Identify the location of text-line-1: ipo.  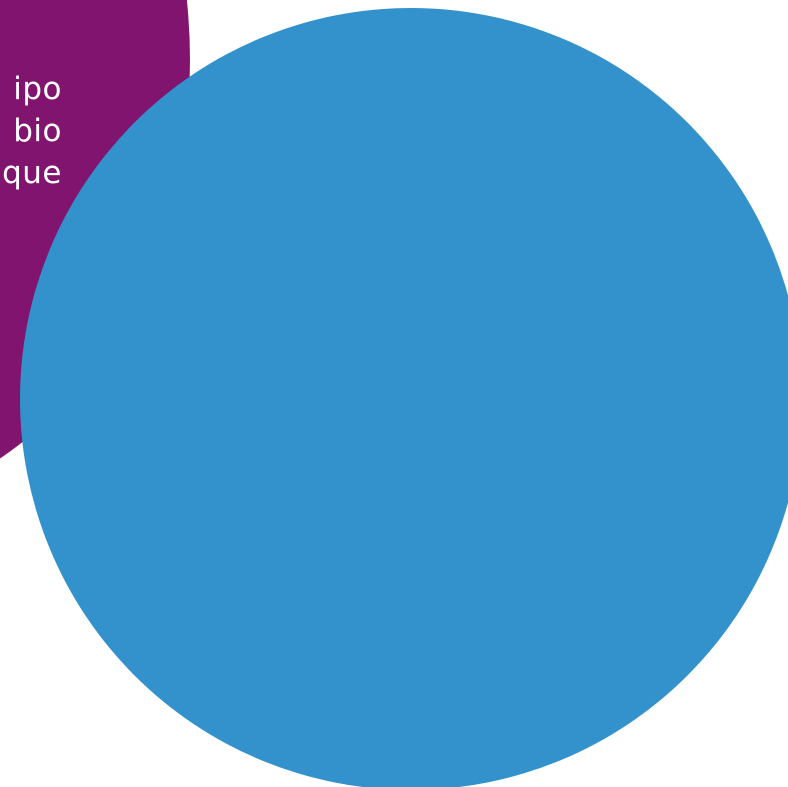
(37, 89).